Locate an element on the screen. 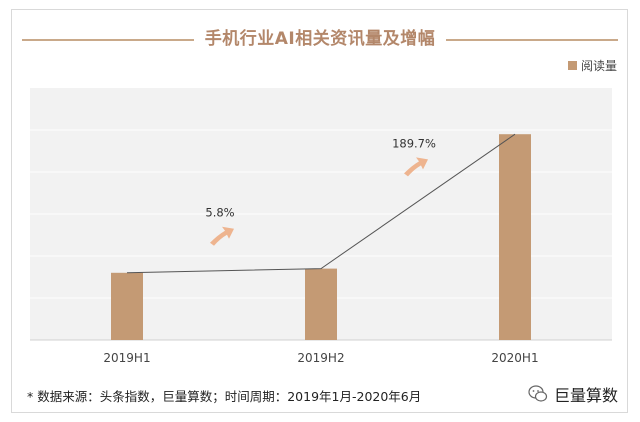 The width and height of the screenshot is (640, 422). chart-title: 手机行业AI相关资讯量及增幅 is located at coordinates (320, 39).